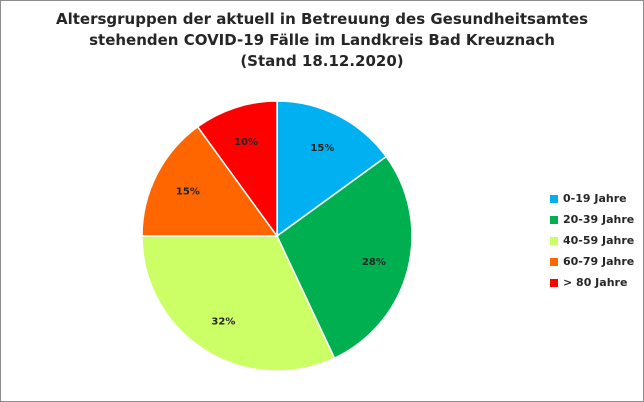 The height and width of the screenshot is (402, 644). What do you see at coordinates (322, 61) in the screenshot?
I see `chart-title-line-3: (Stand 18.12.2020)` at bounding box center [322, 61].